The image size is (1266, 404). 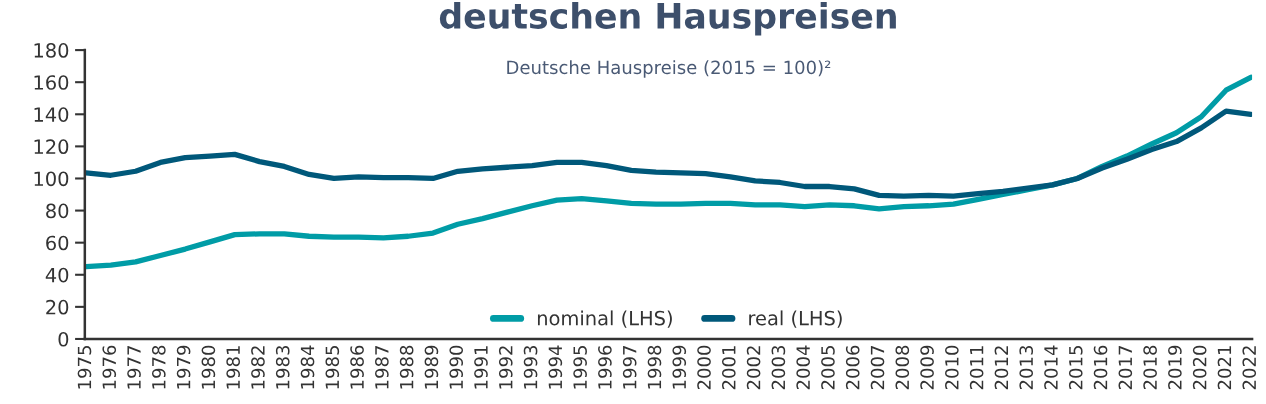 What do you see at coordinates (63, 339) in the screenshot?
I see `y-tick-label: 0` at bounding box center [63, 339].